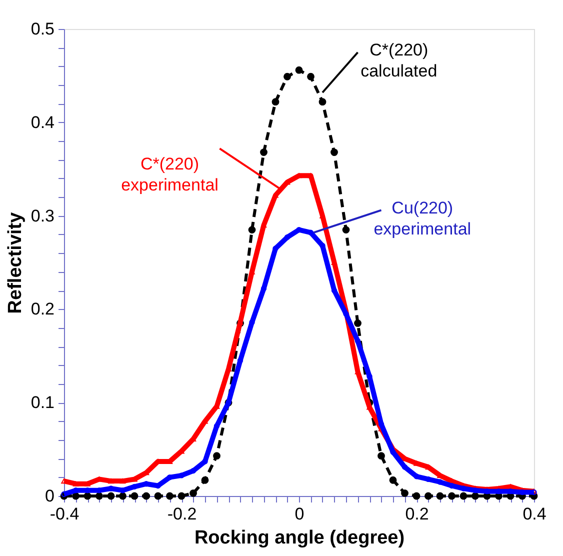  What do you see at coordinates (42, 402) in the screenshot?
I see `y-tick-label: 0.1` at bounding box center [42, 402].